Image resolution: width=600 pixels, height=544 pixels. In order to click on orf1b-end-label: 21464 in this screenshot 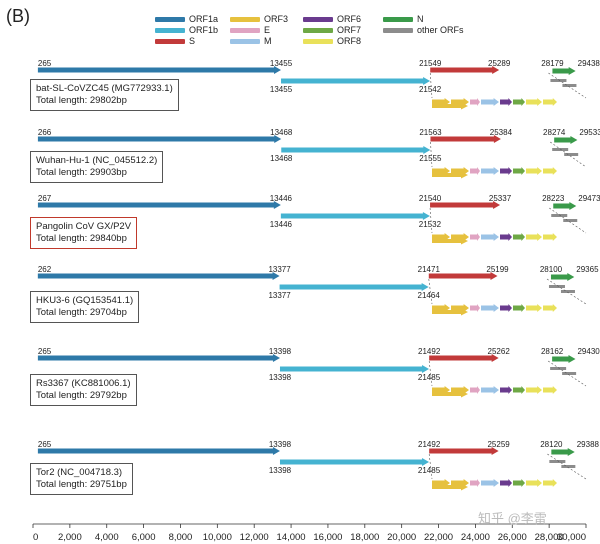, I will do `click(429, 295)`.